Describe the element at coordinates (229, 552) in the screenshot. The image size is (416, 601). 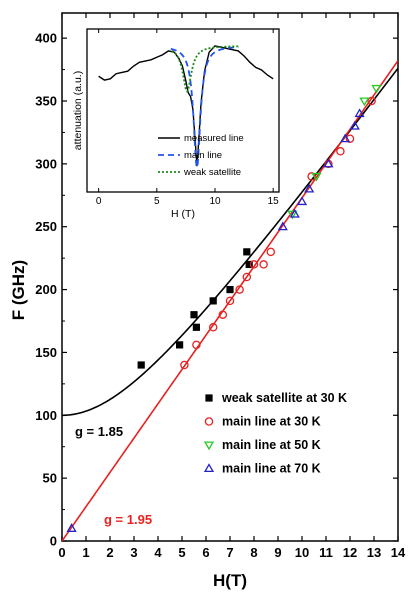
I see `x-tick-label: 7` at that location.